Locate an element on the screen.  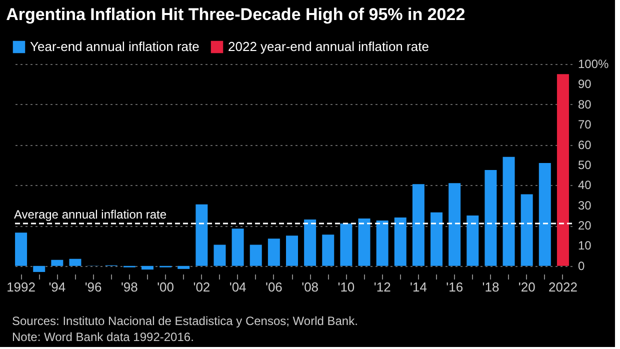
x-tick-label: '98 is located at coordinates (129, 287).